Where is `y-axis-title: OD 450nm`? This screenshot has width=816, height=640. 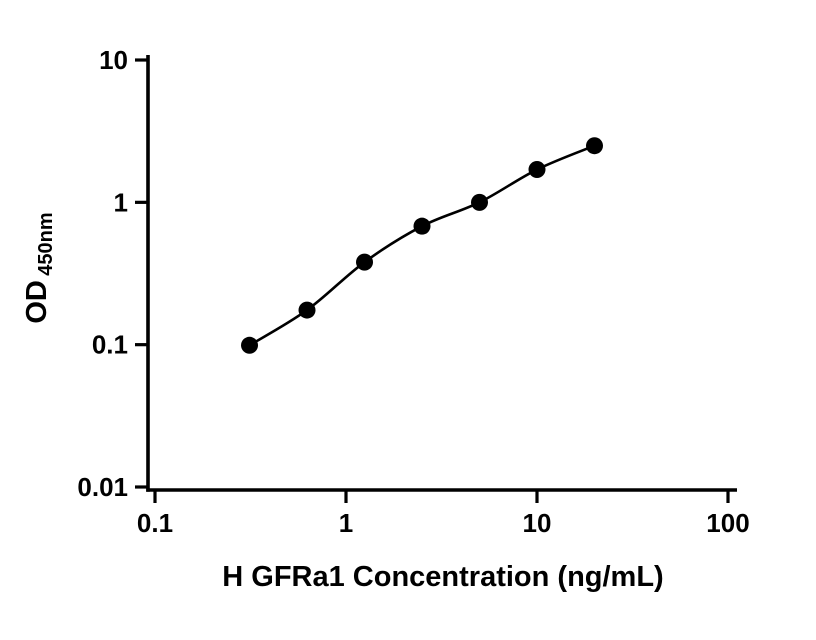 y-axis-title: OD 450nm is located at coordinates (39, 267).